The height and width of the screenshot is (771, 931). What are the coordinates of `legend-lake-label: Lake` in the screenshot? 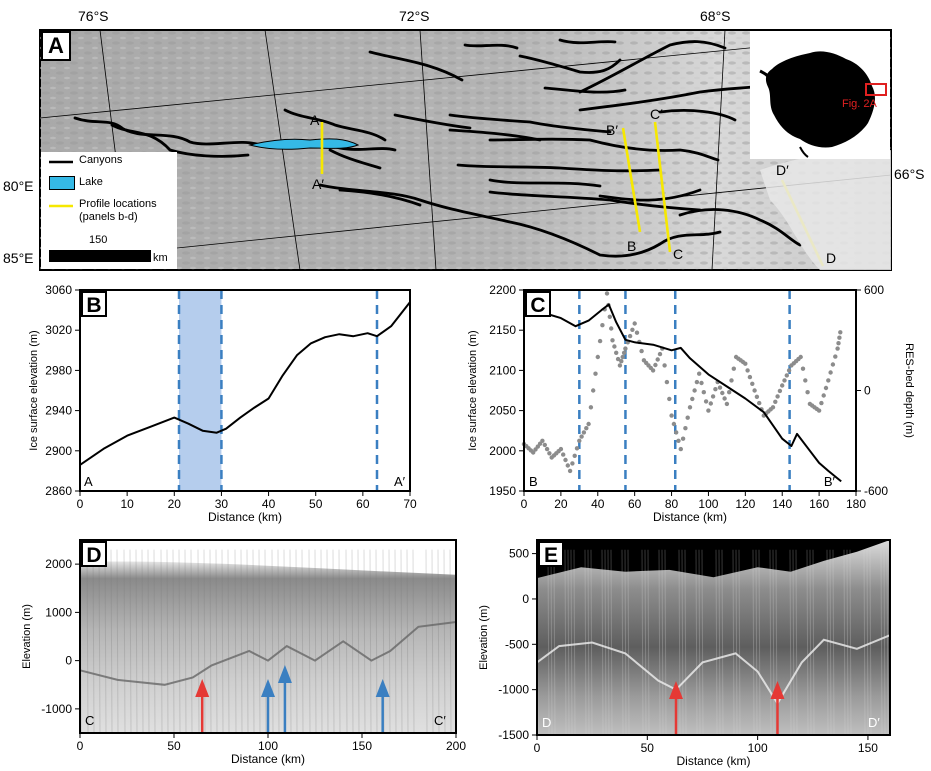 It's located at (91, 182).